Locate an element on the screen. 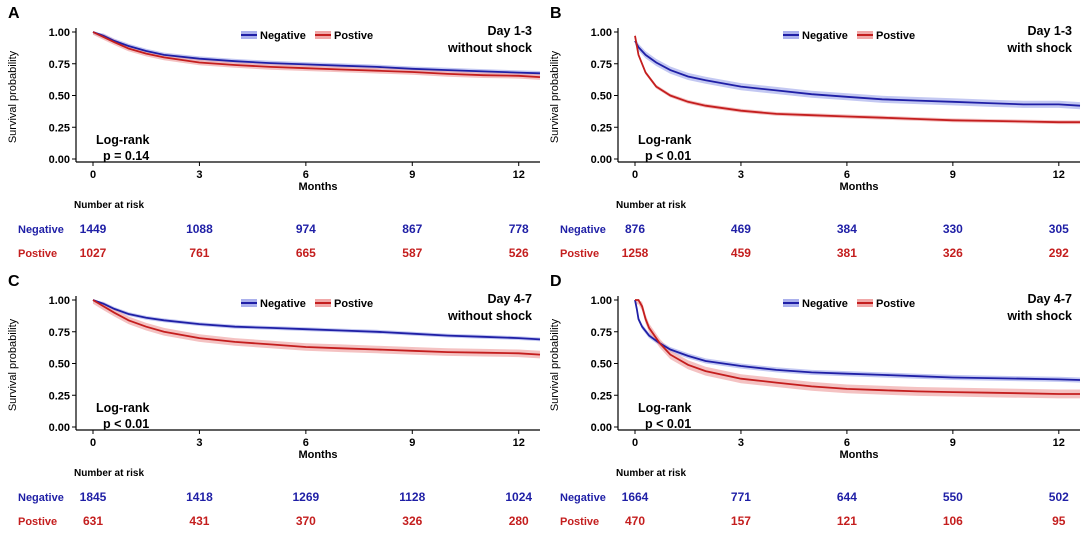 This screenshot has height=534, width=1084. panel-letter: C is located at coordinates (14, 281).